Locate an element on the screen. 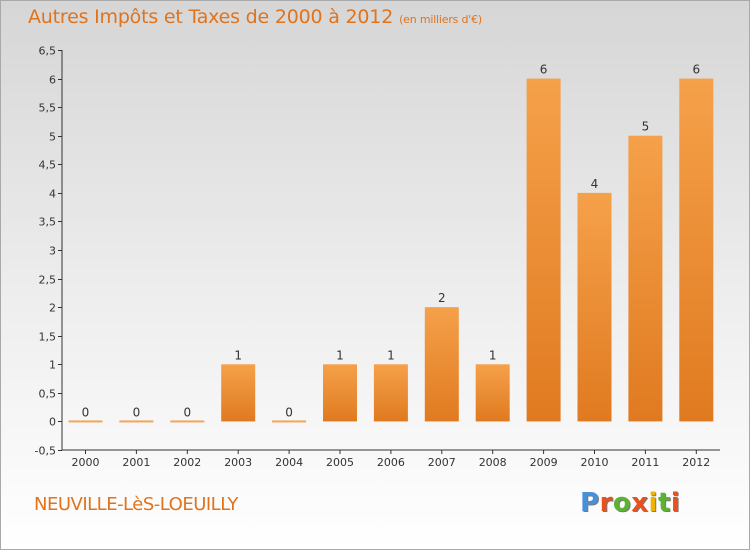  y-tick-label: 3 is located at coordinates (52, 251).